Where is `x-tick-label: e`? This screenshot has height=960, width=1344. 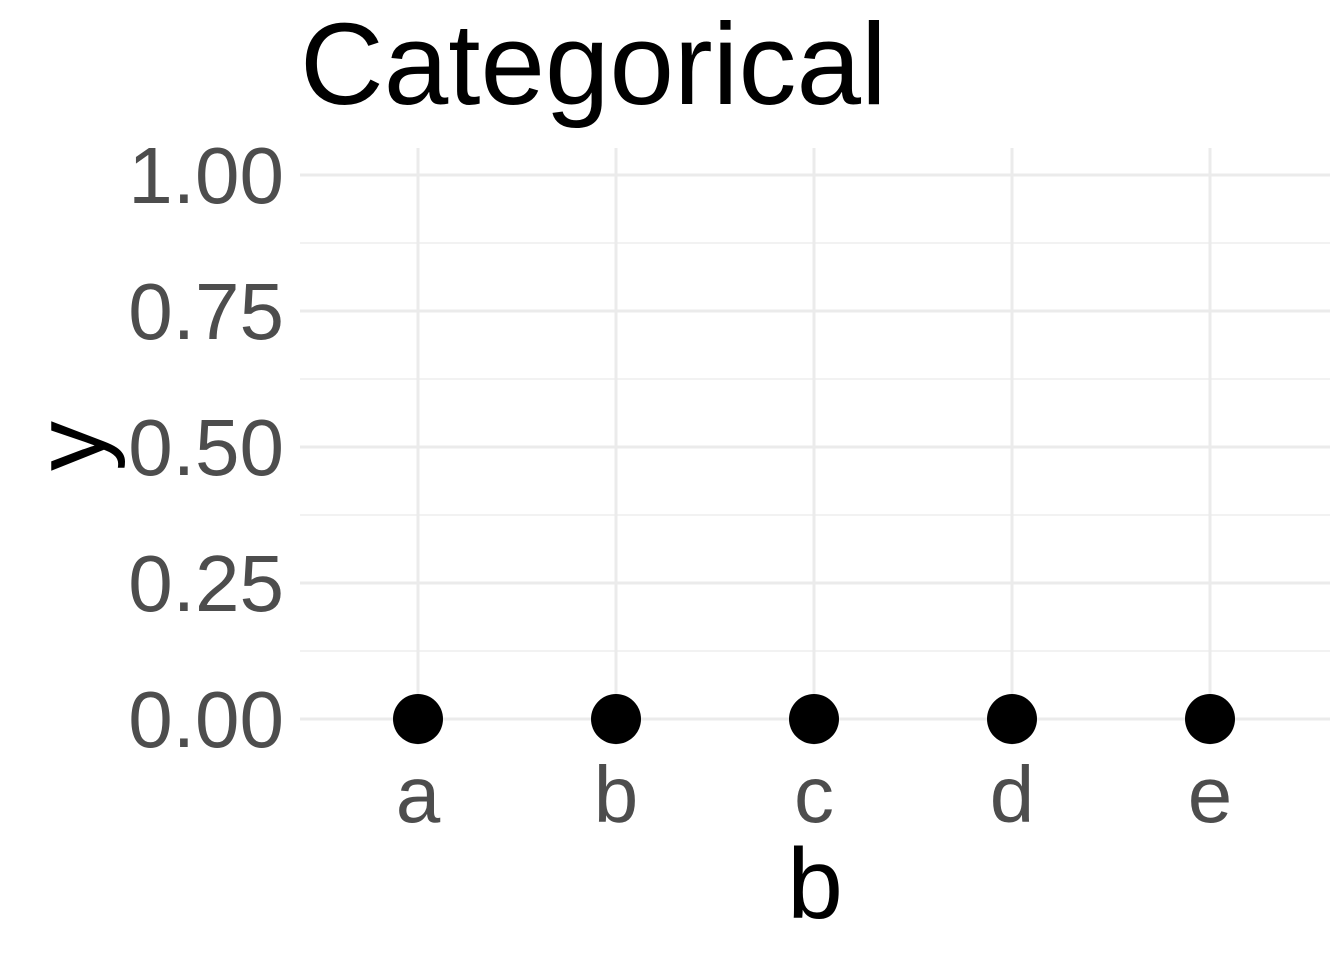
x-tick-label: e is located at coordinates (1210, 794).